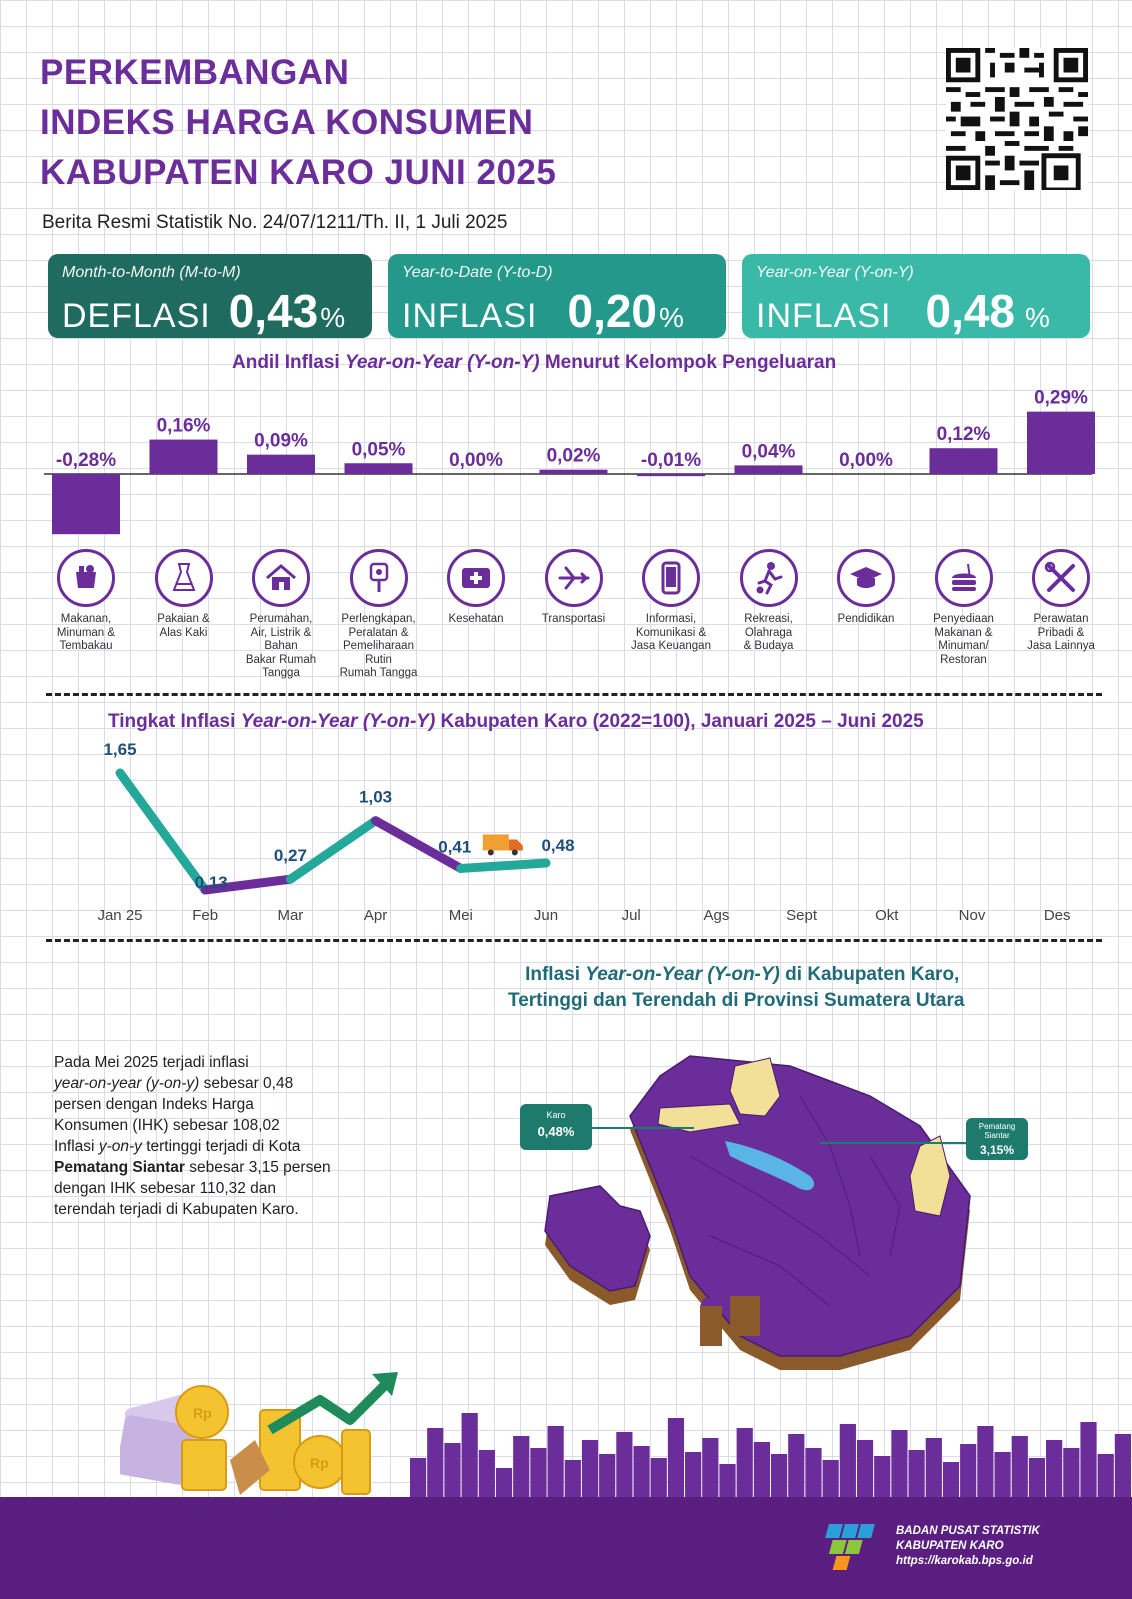 This screenshot has height=1599, width=1132. Describe the element at coordinates (970, 311) in the screenshot. I see `card-yoy-value: 0,48` at that location.